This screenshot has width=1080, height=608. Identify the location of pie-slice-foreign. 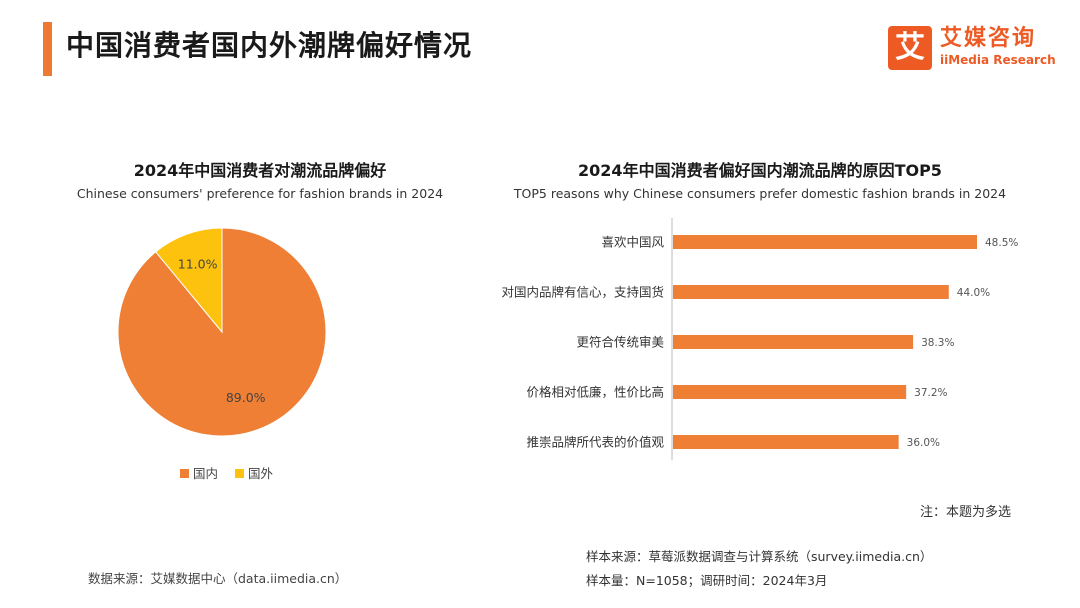
(189, 280).